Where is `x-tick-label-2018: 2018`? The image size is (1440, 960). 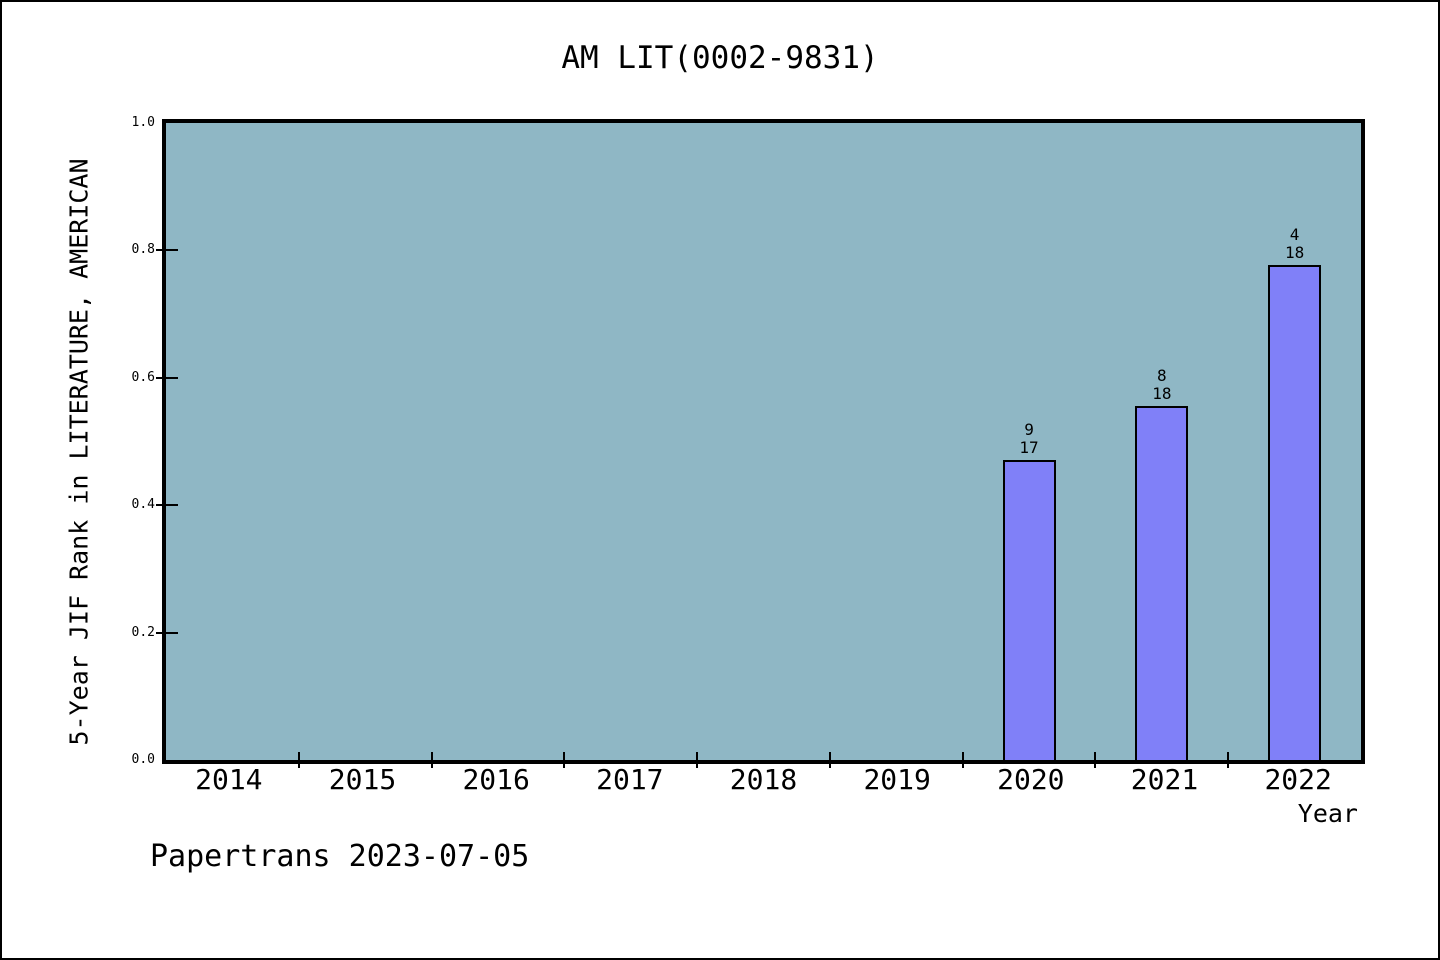
x-tick-label-2018: 2018 is located at coordinates (763, 779).